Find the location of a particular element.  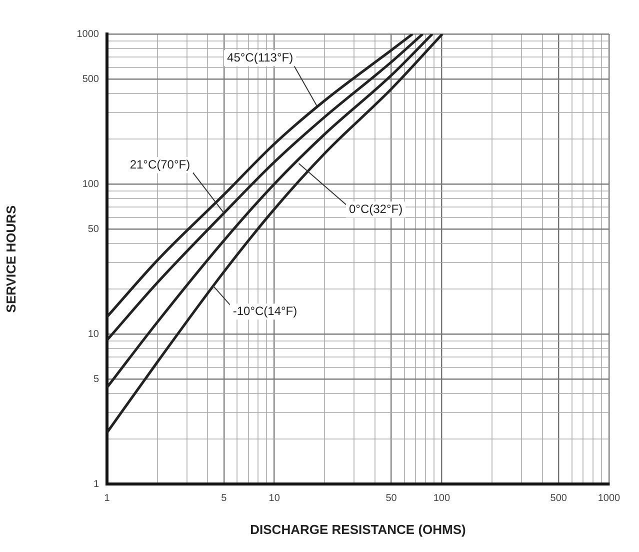

y-tick-label: 50 is located at coordinates (94, 229).